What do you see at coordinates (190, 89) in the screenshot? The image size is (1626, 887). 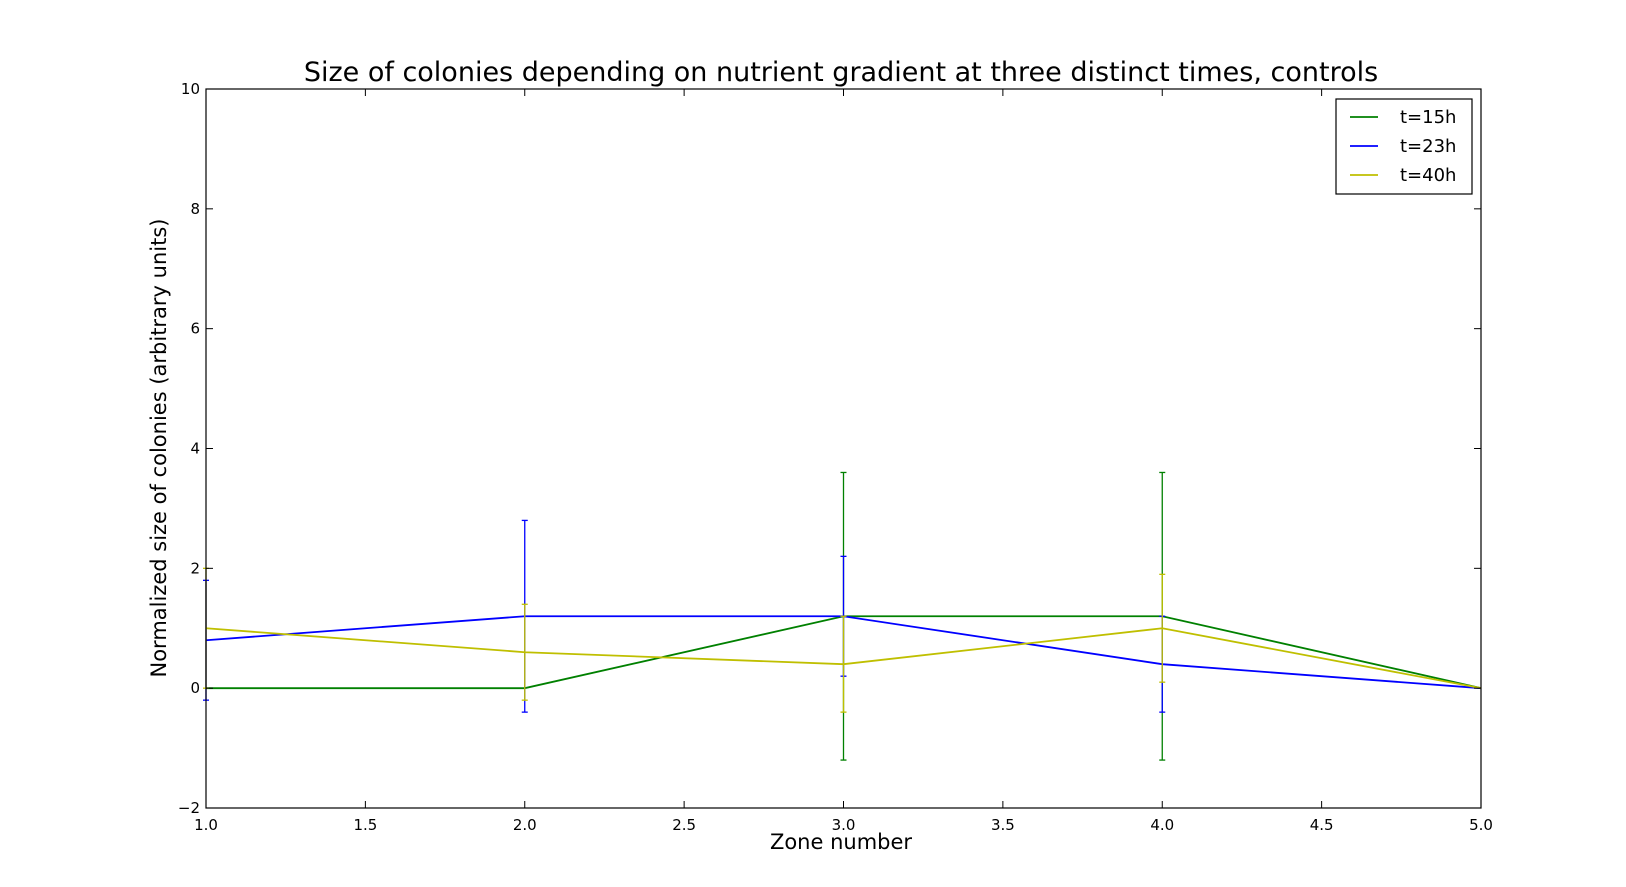 I see `y-tick-label: 10` at bounding box center [190, 89].